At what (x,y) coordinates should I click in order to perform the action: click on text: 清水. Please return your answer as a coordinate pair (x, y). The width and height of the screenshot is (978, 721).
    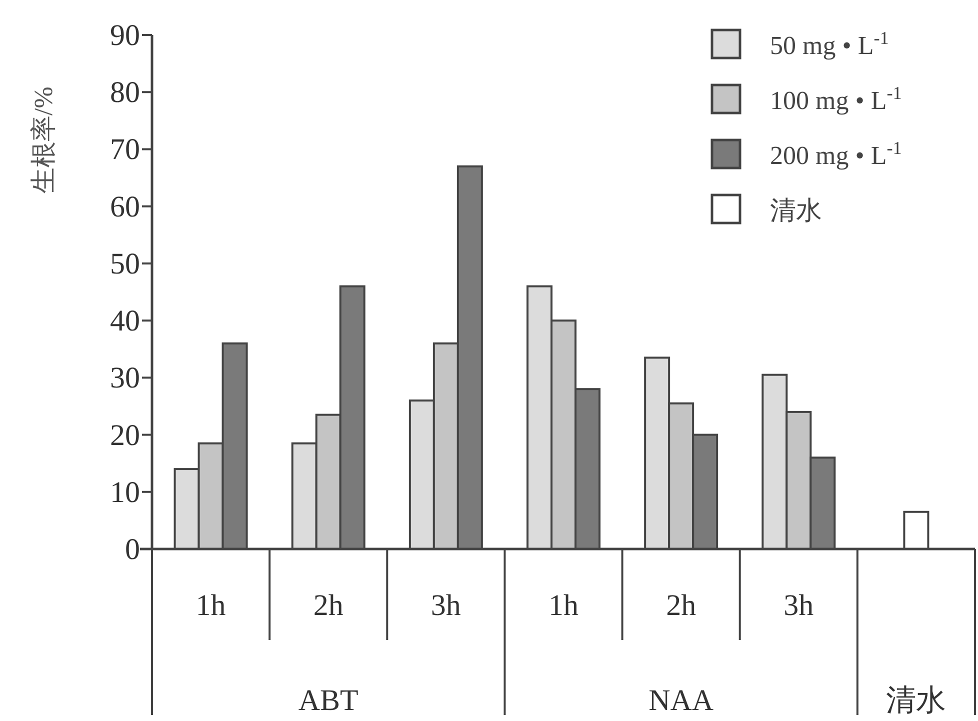
    Looking at the image, I should click on (916, 700).